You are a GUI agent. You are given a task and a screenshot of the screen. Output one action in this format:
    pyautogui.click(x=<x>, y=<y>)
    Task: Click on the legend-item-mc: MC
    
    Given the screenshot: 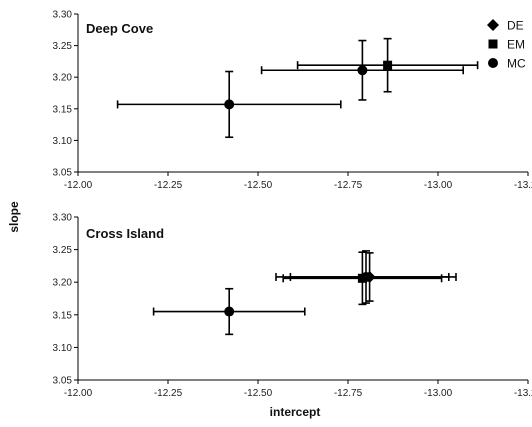 What is the action you would take?
    pyautogui.click(x=507, y=64)
    